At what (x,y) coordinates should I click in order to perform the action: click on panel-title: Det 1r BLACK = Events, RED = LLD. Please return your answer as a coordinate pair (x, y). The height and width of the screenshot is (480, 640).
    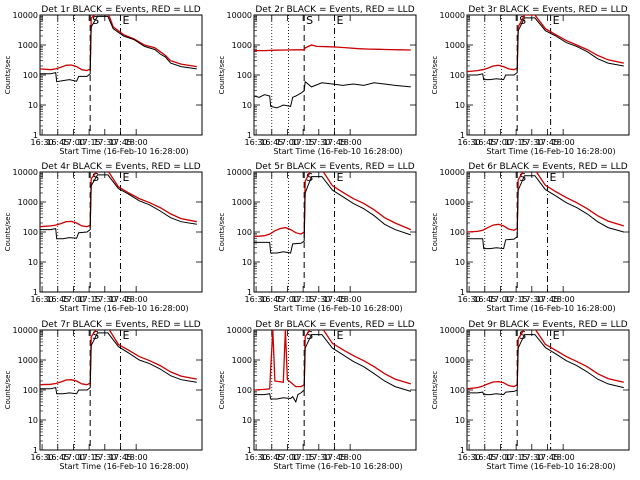
    Looking at the image, I should click on (120, 10).